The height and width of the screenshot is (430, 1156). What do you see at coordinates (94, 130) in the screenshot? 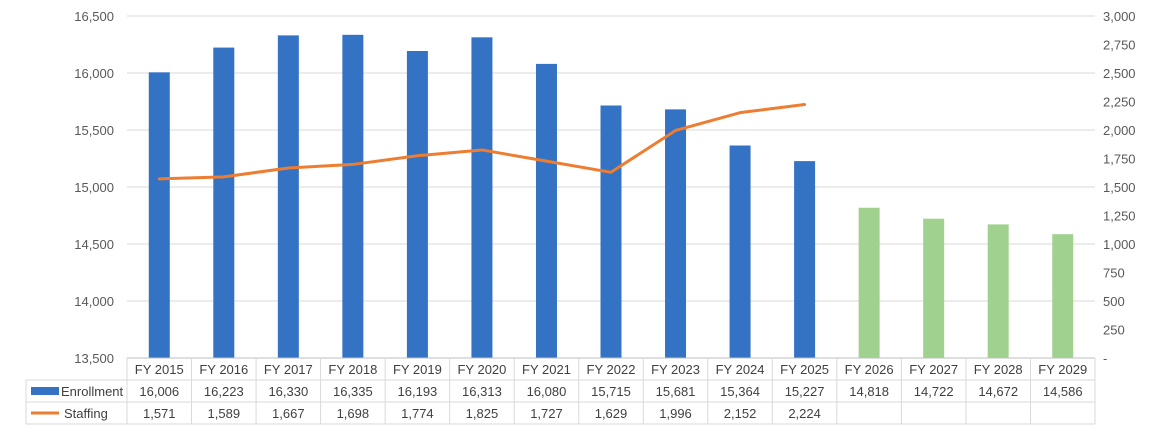
I see `left-tick-label: 15,500` at bounding box center [94, 130].